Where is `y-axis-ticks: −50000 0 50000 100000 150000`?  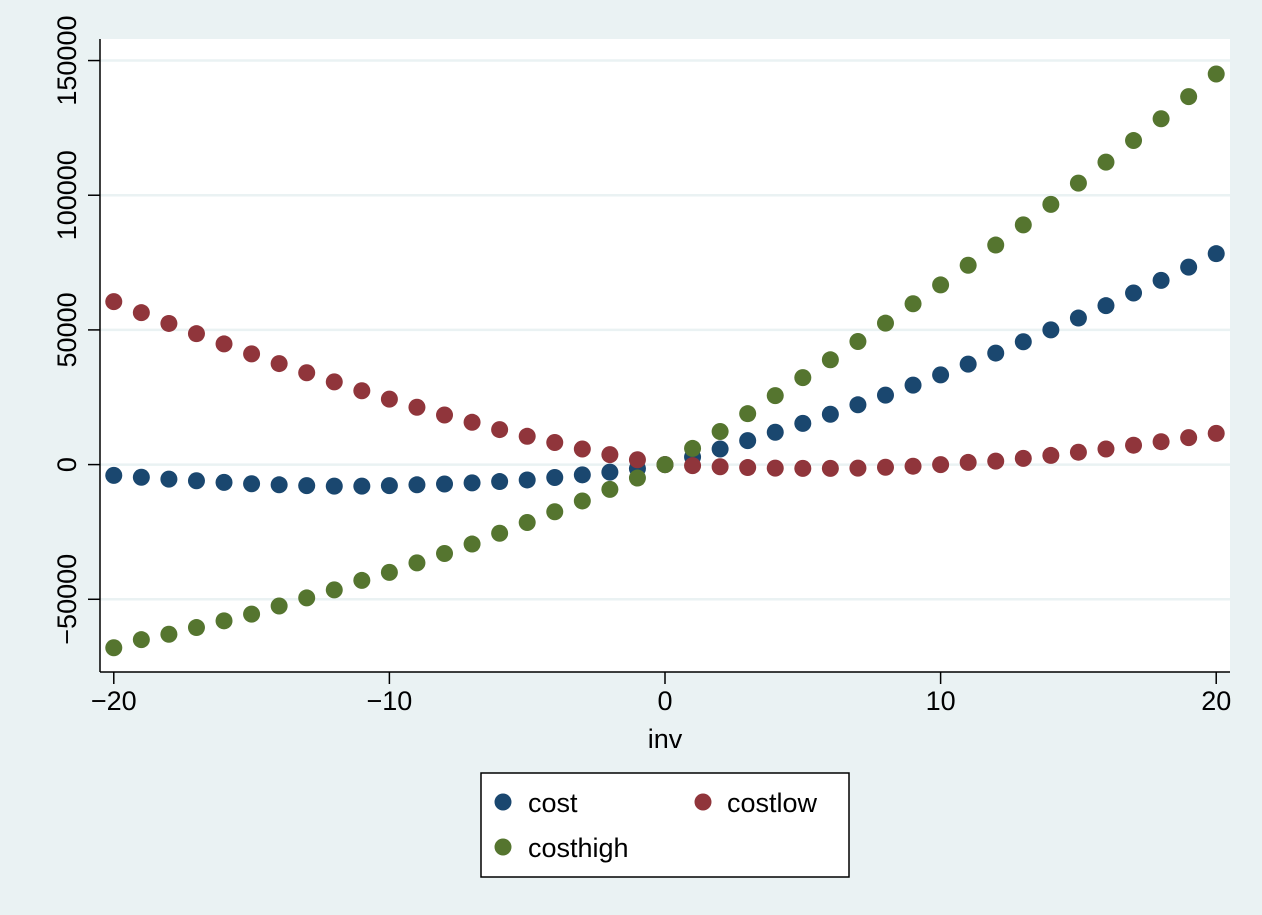 y-axis-ticks: −50000 0 50000 100000 150000 is located at coordinates (76, 330).